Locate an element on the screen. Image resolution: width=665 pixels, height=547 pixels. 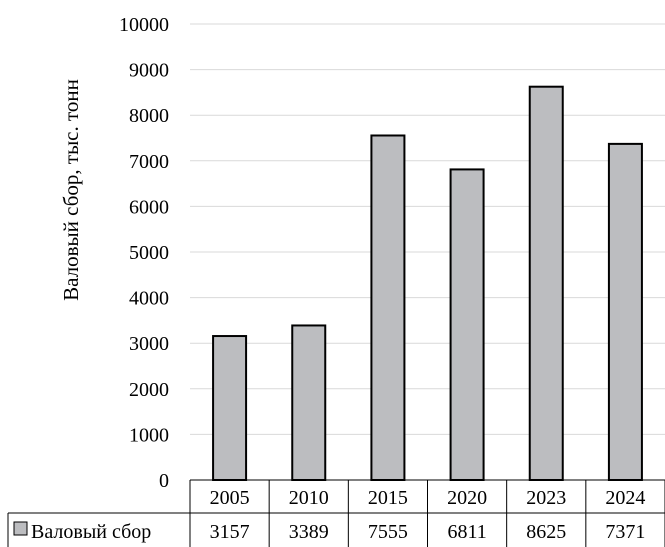
legend-label: Валовый сбор is located at coordinates (91, 532).